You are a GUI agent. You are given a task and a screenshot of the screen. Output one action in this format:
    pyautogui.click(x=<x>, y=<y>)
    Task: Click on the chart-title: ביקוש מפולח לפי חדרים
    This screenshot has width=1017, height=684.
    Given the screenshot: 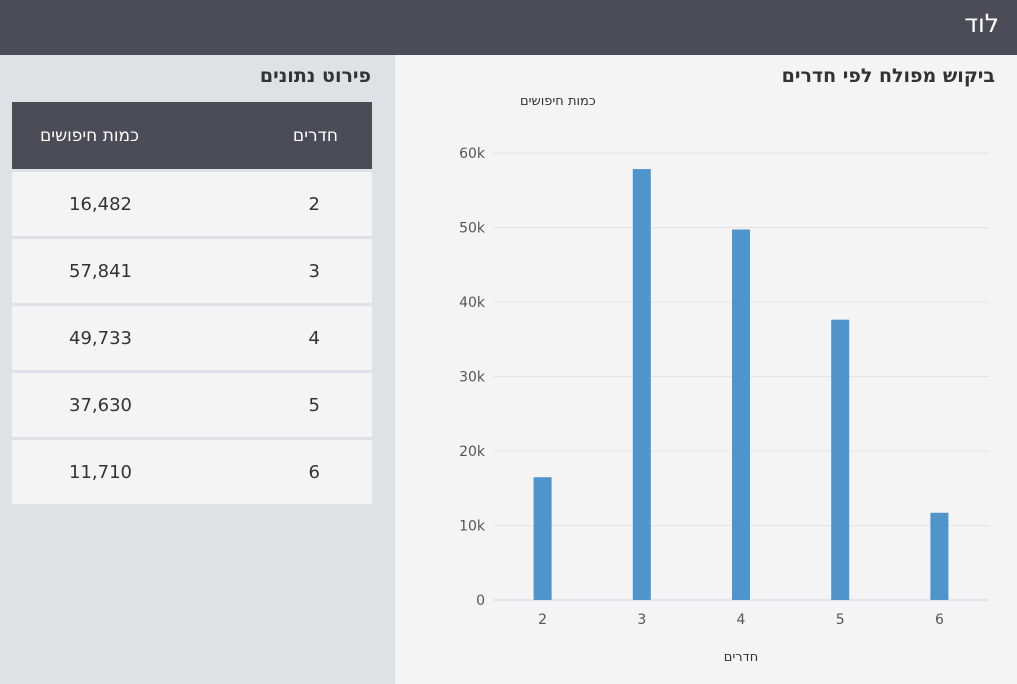 What is the action you would take?
    pyautogui.click(x=888, y=76)
    